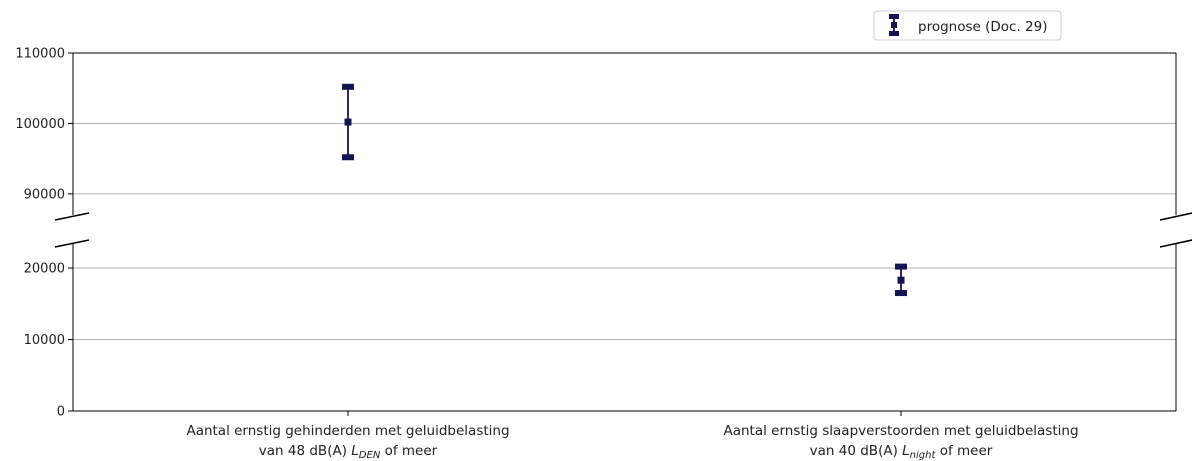  Describe the element at coordinates (305, 451) in the screenshot. I see `category-label-prefix: van 48 dB(A)` at that location.